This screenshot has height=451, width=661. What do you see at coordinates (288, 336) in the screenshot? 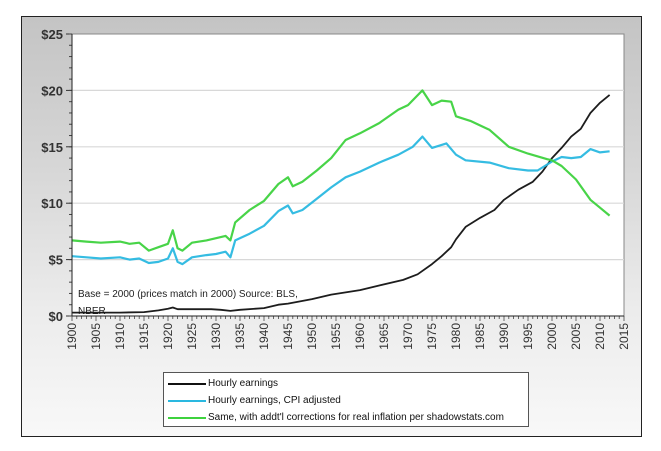
I see `x-tick-label: 1945` at bounding box center [288, 336].